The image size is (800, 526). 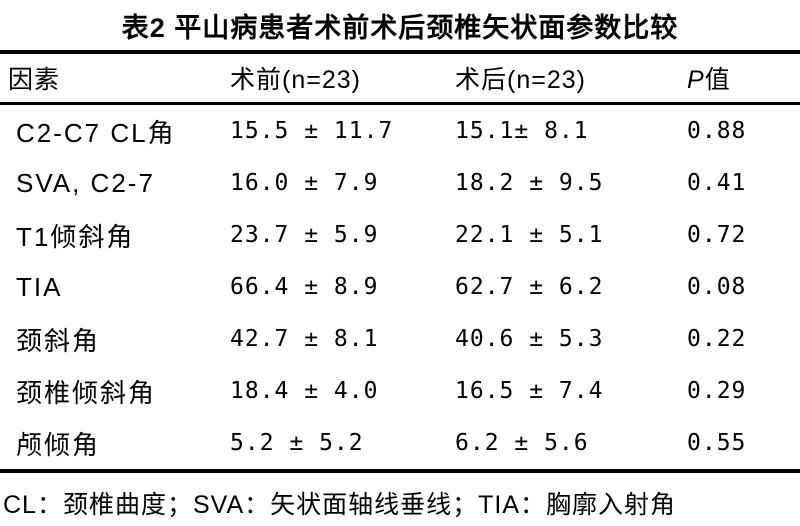 I want to click on preop-value-cell: 23.7 ± 5.9, so click(x=304, y=235).